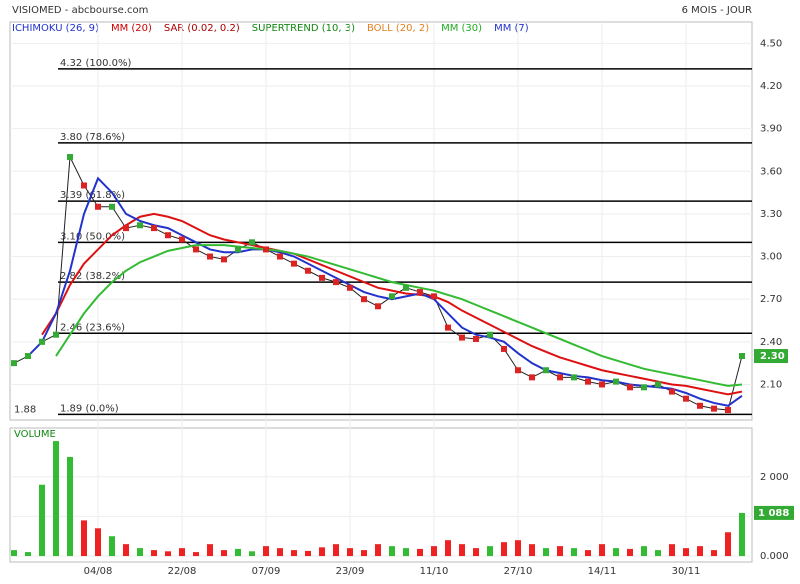  What do you see at coordinates (92, 137) in the screenshot?
I see `fib-label: 3.80 (78.6%)` at bounding box center [92, 137].